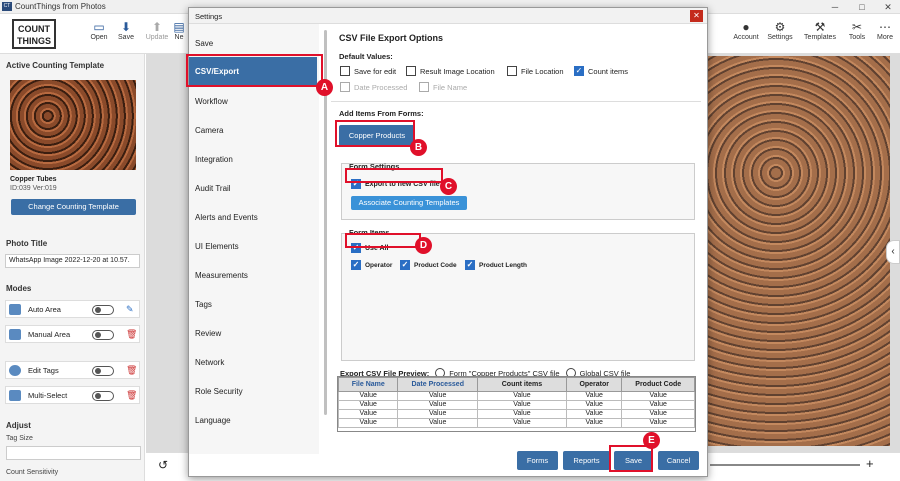 The width and height of the screenshot is (900, 481). What do you see at coordinates (221, 275) in the screenshot?
I see `nav-measurements: Measurements` at bounding box center [221, 275].